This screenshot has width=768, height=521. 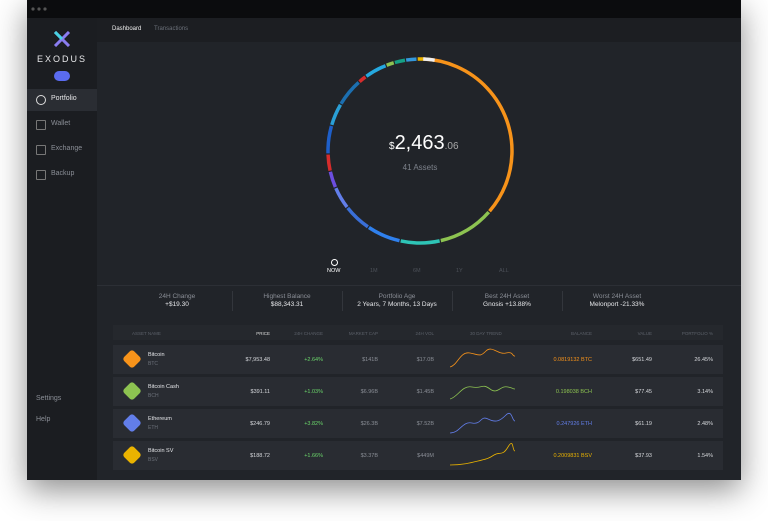 I want to click on cell-mcap: $26.3B, so click(x=369, y=424).